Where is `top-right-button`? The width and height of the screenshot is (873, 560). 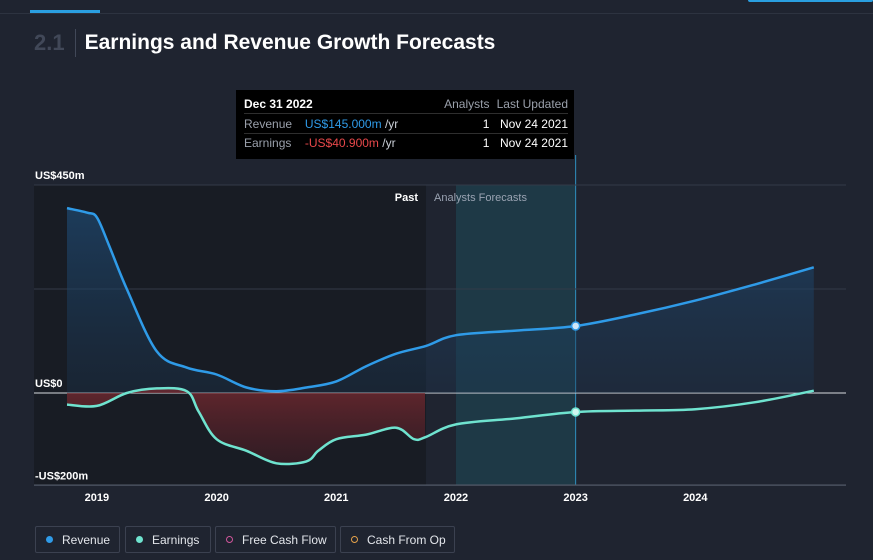 top-right-button is located at coordinates (810, 1).